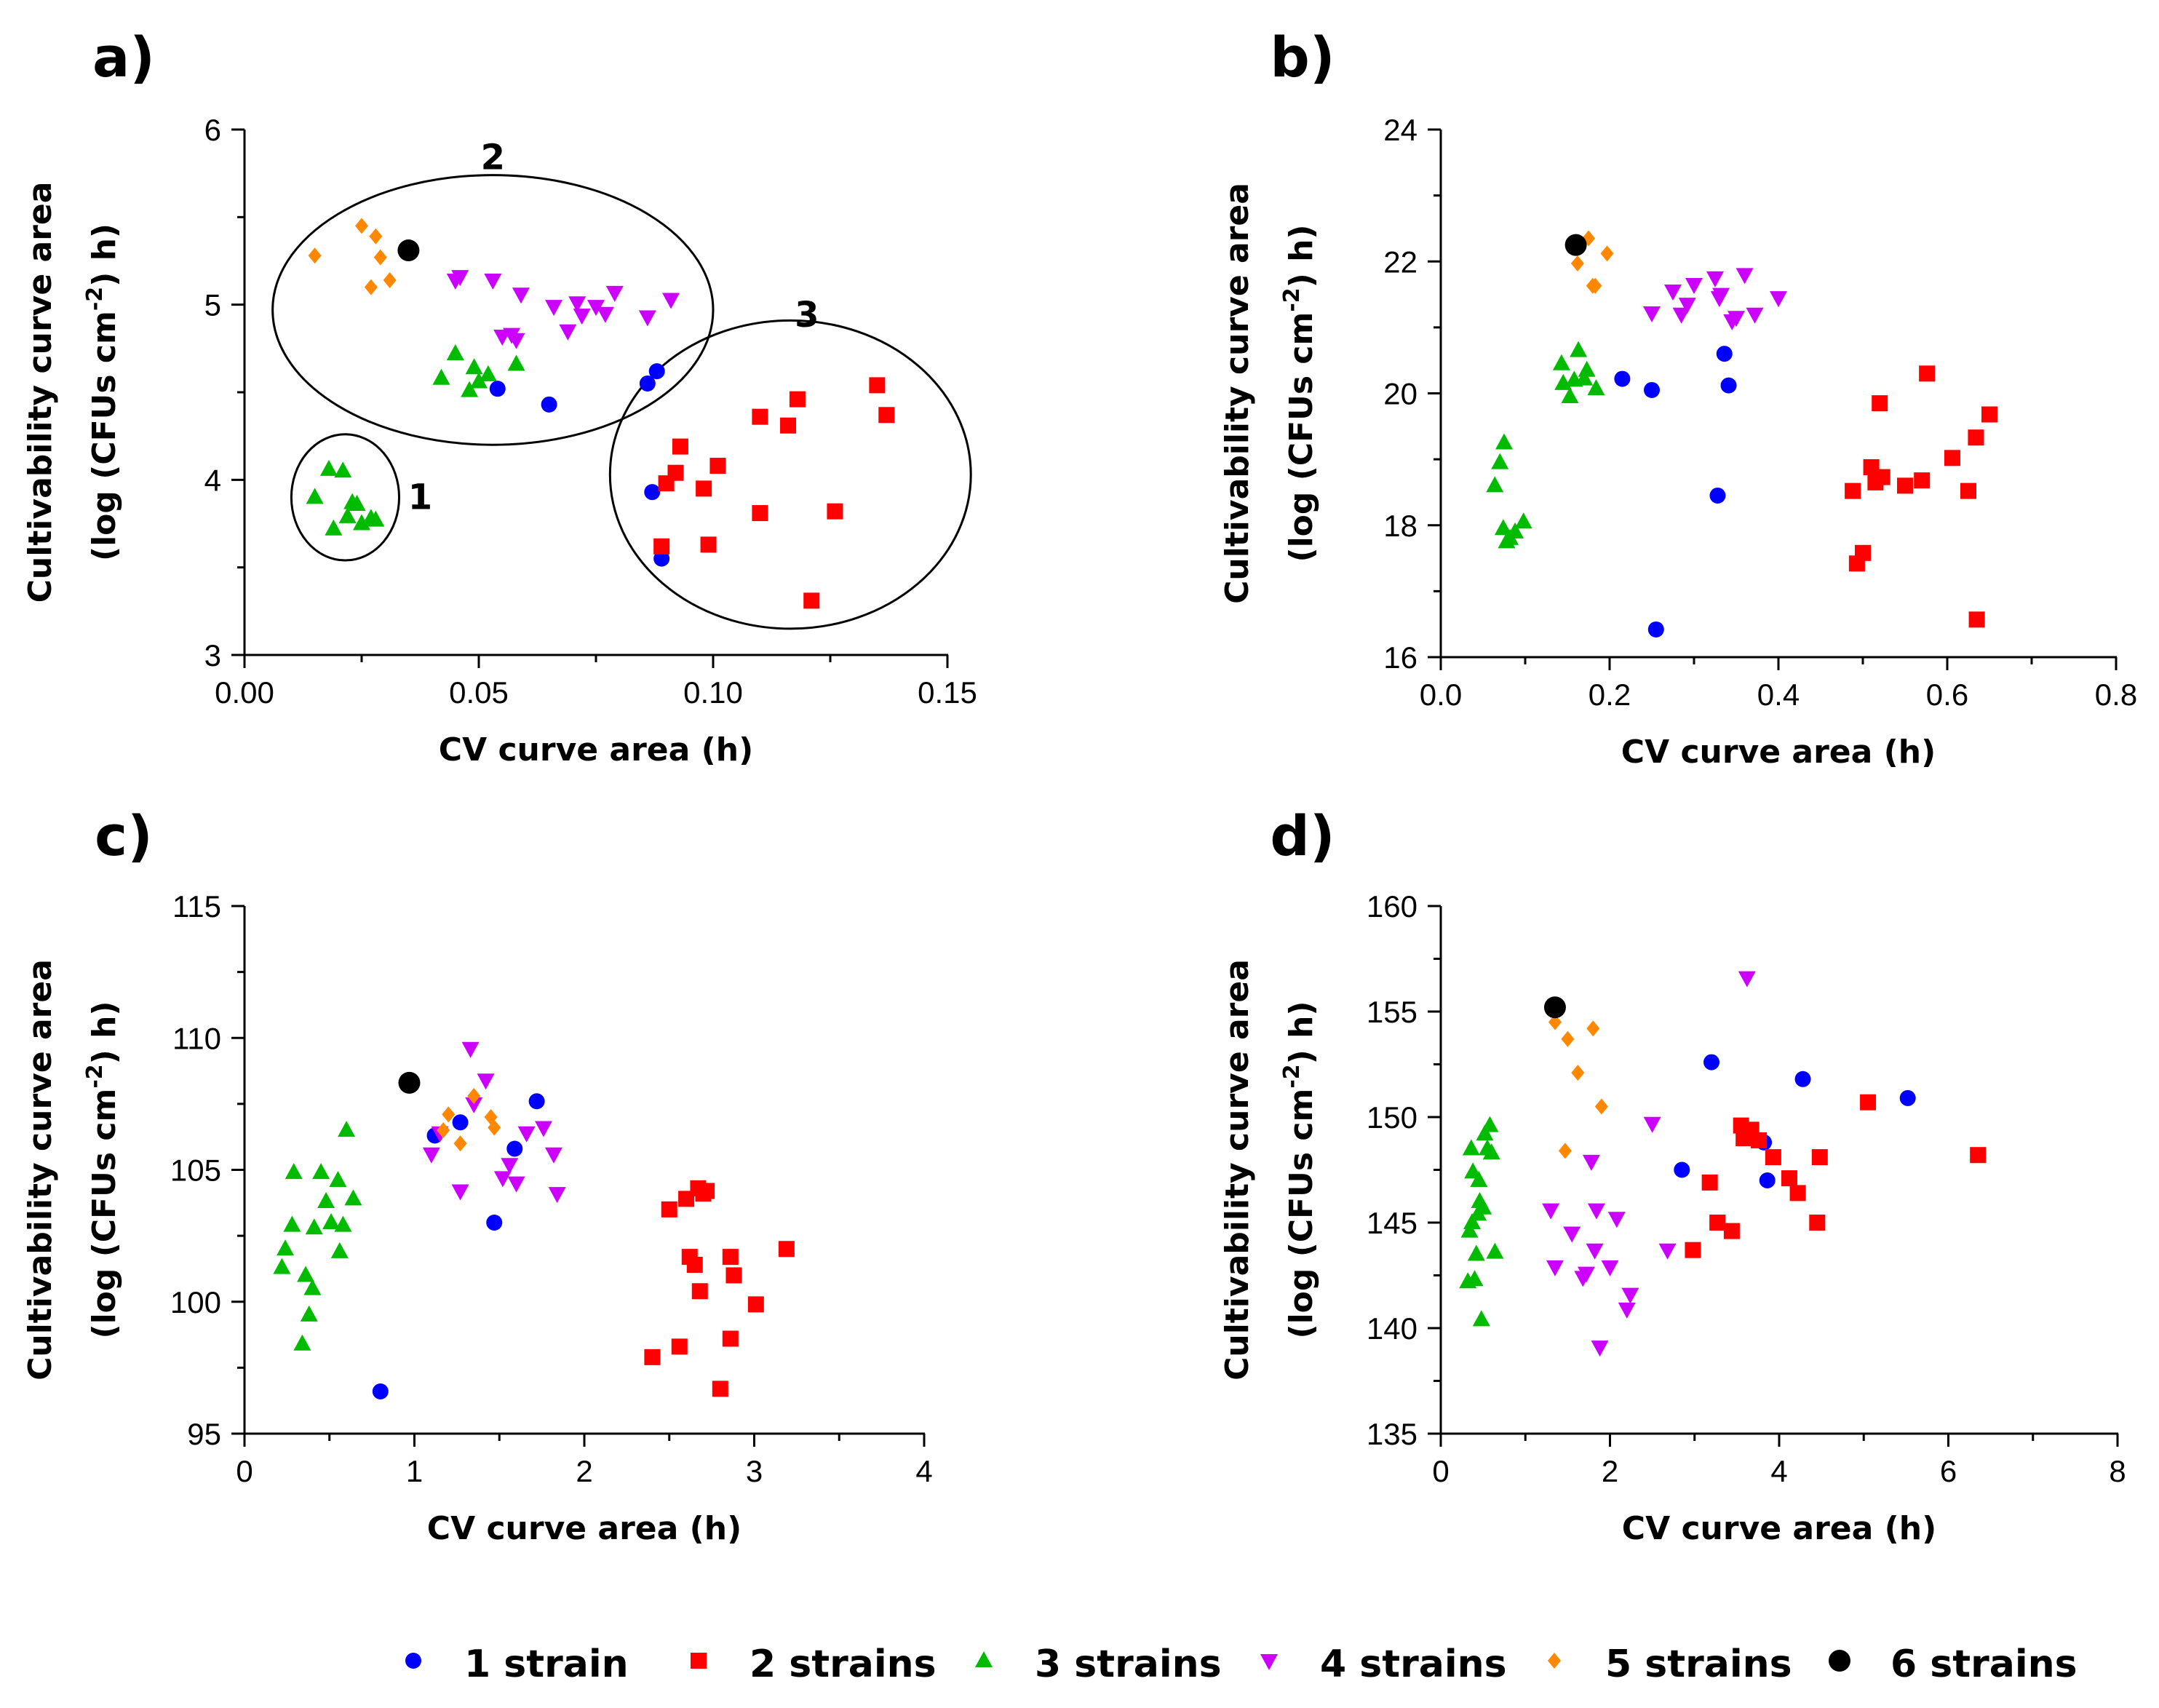  I want to click on series-6-strains, so click(409, 1082).